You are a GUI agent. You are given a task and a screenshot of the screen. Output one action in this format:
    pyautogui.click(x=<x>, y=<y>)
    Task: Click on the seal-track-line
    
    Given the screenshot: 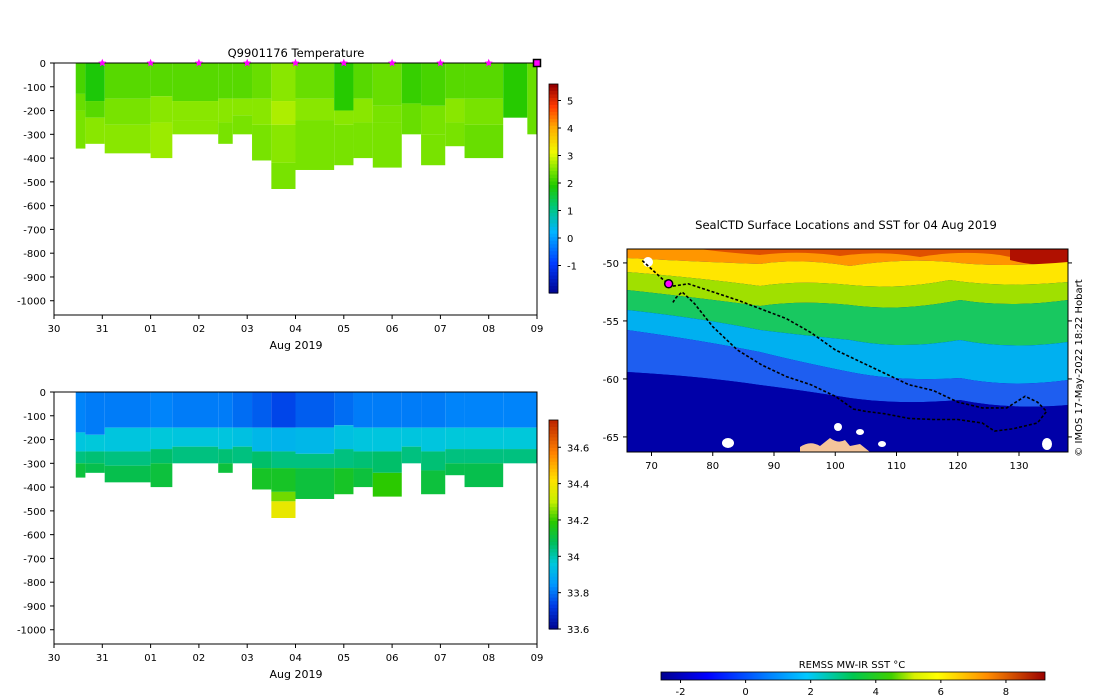 What is the action you would take?
    pyautogui.click(x=844, y=346)
    